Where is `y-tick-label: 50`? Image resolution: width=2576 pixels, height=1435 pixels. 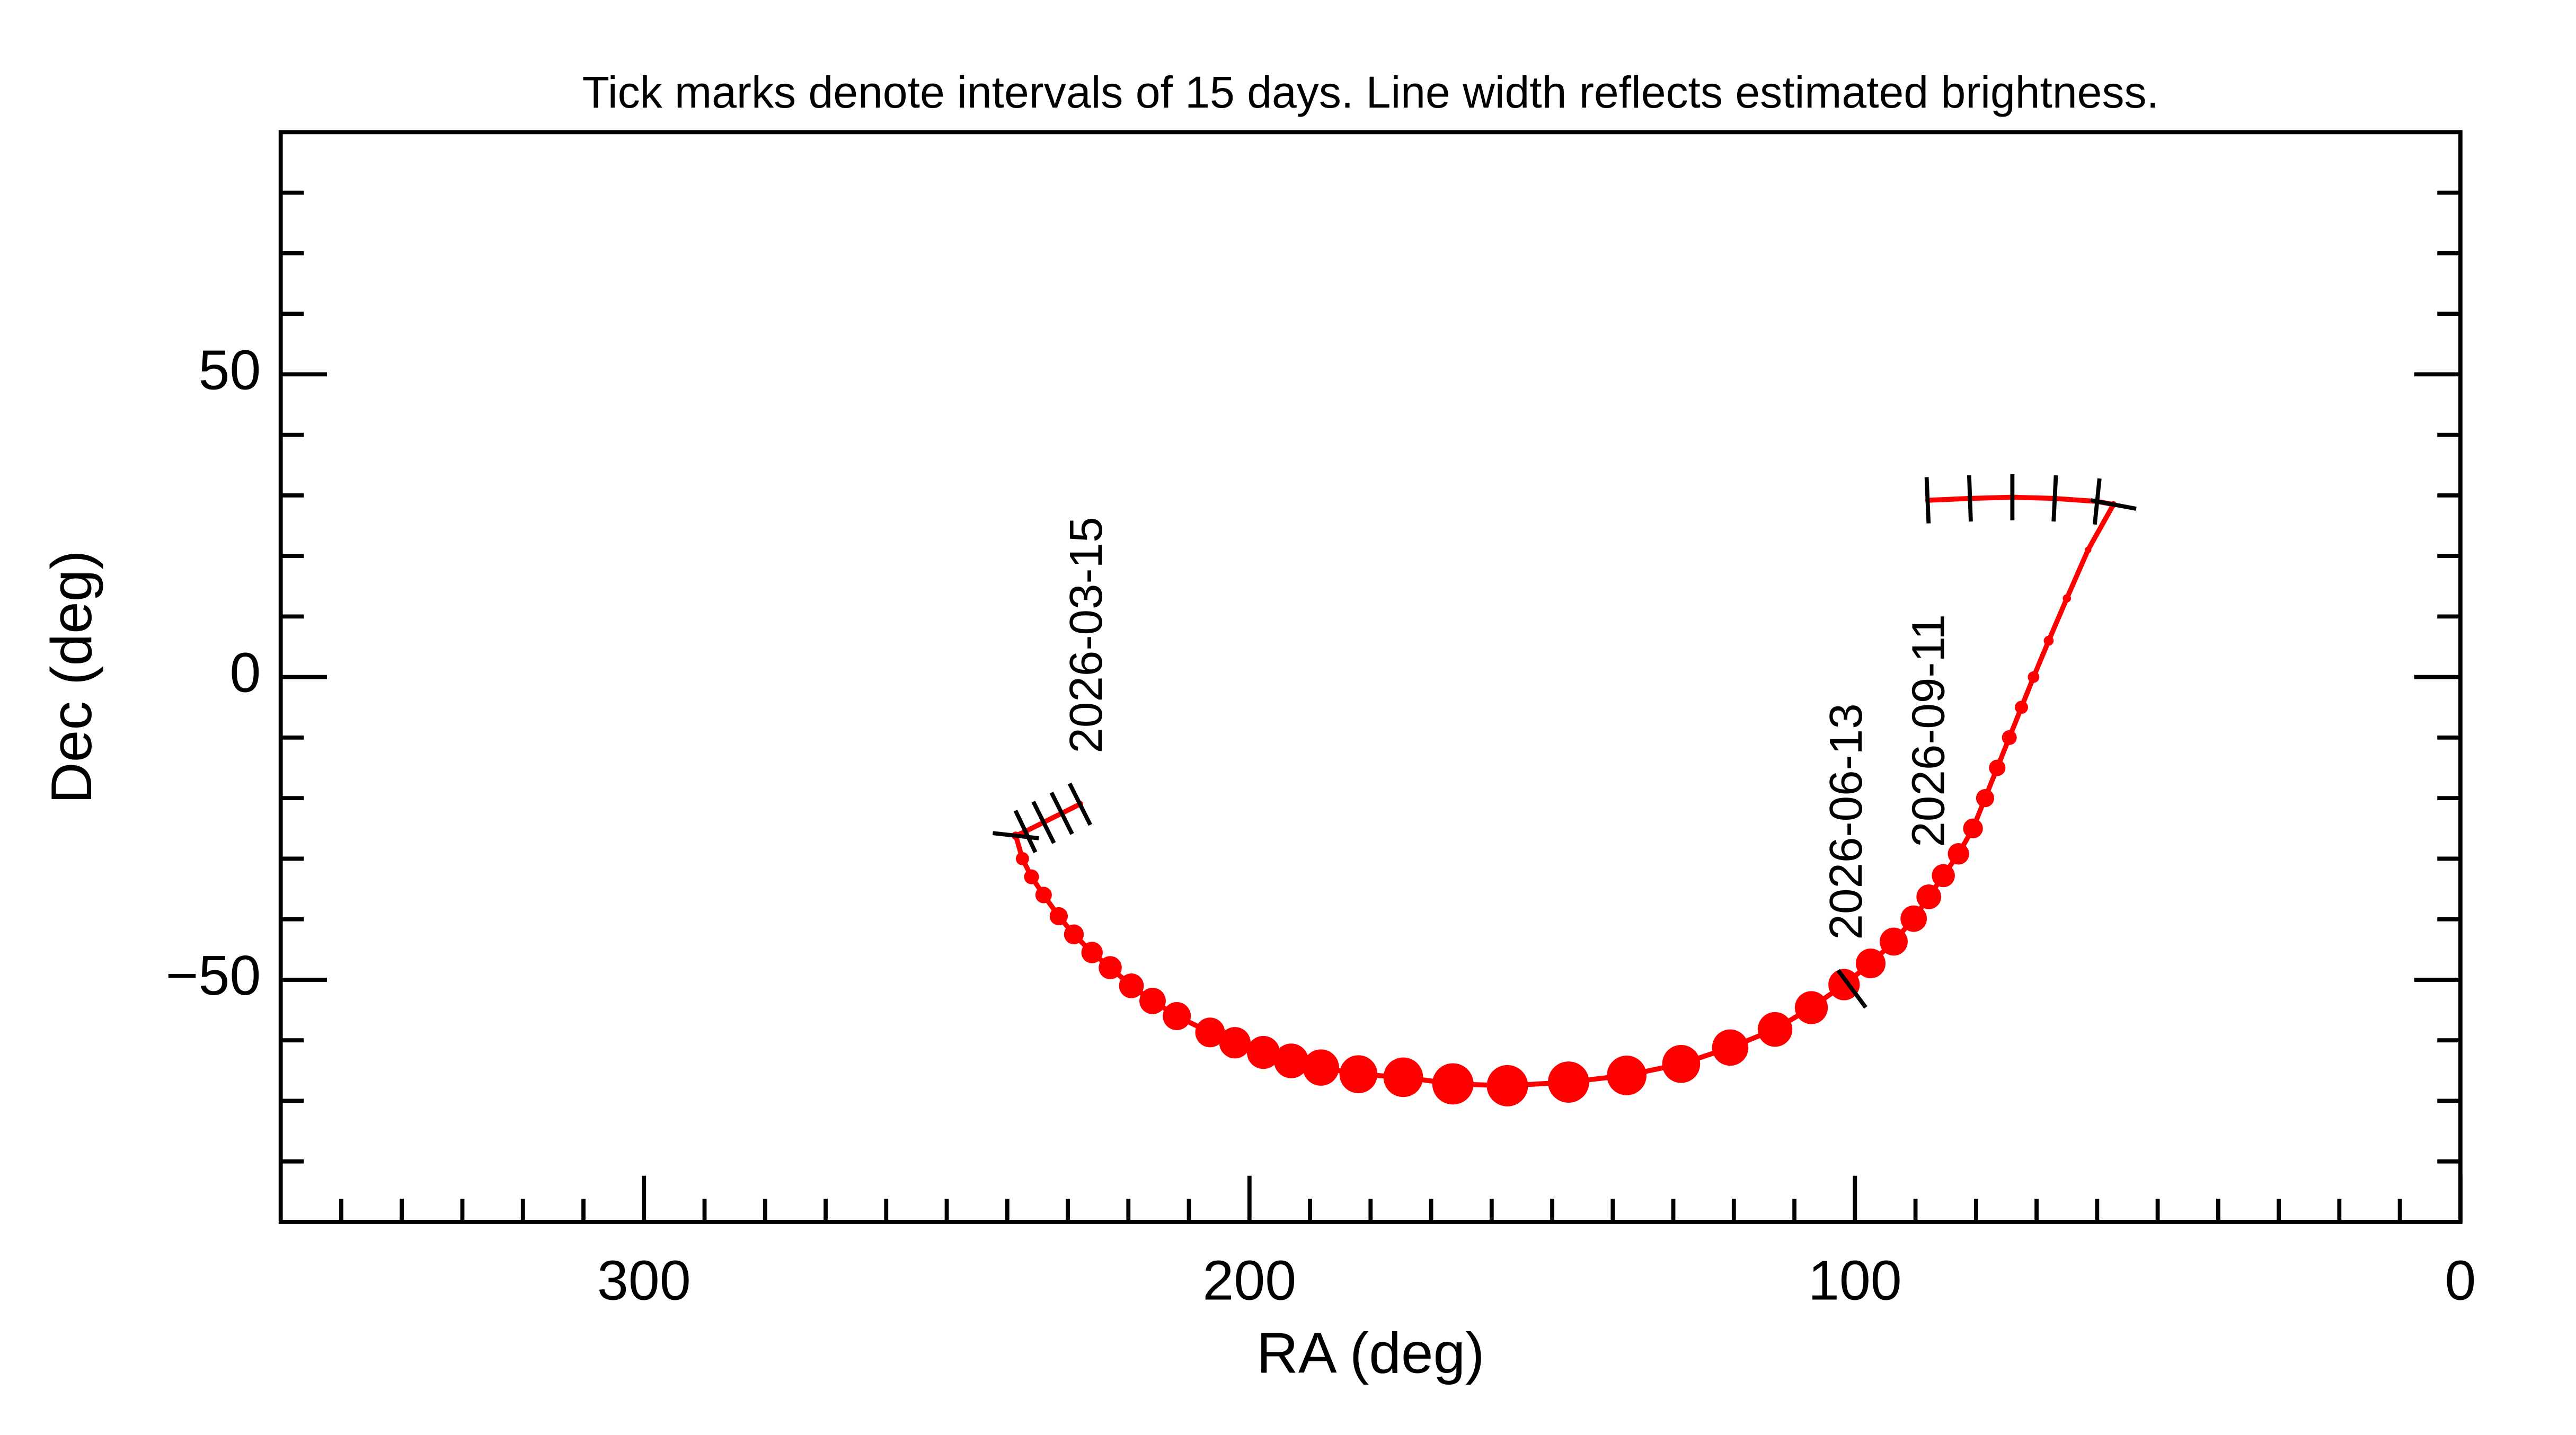
y-tick-label: 50 is located at coordinates (229, 370).